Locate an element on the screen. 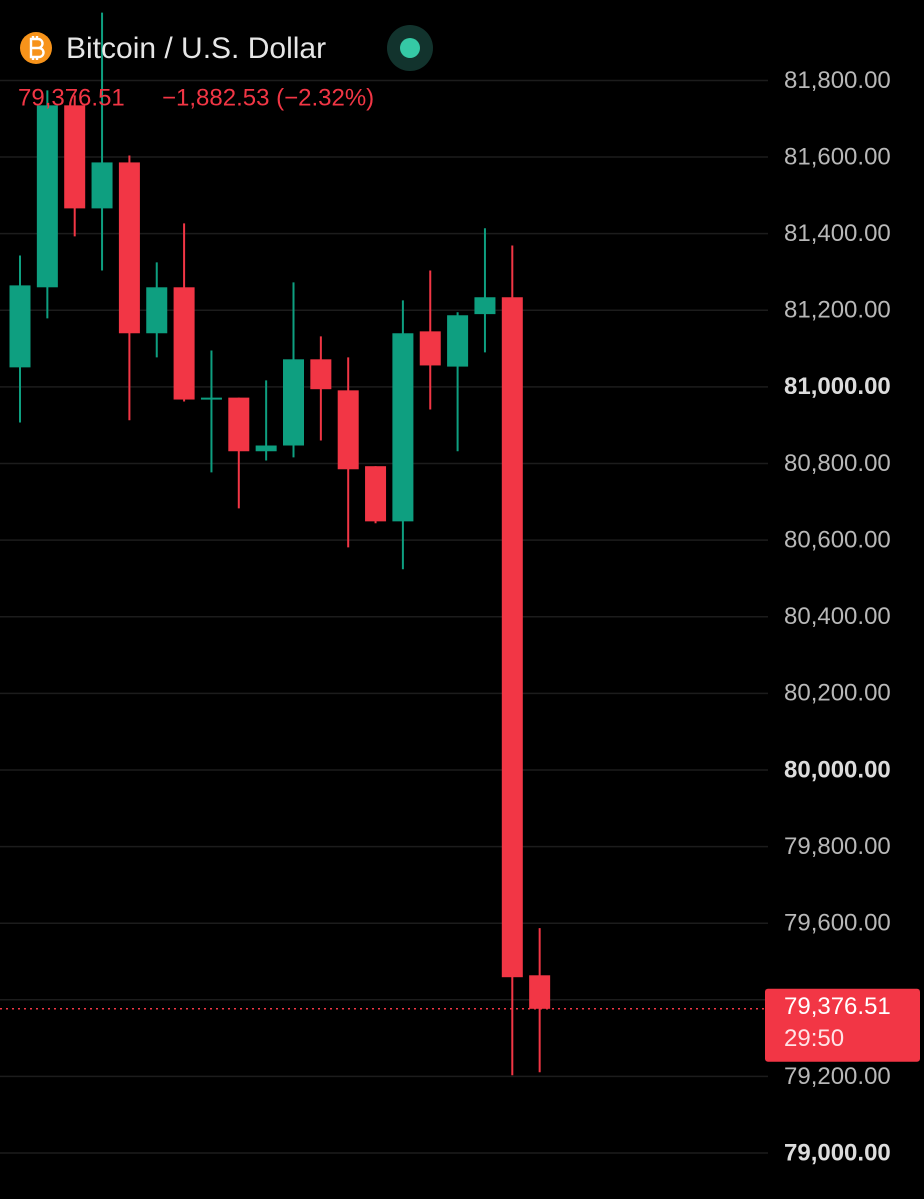  price-label-box is located at coordinates (842, 1025).